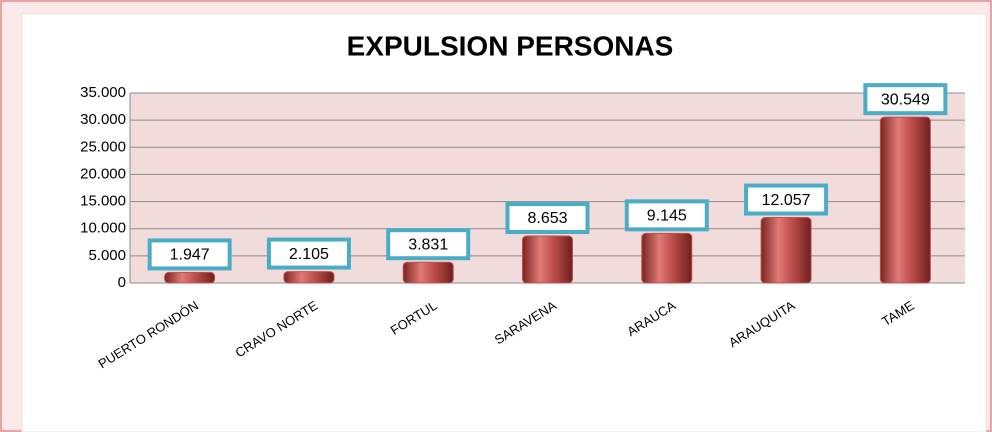 The width and height of the screenshot is (992, 432). What do you see at coordinates (107, 255) in the screenshot?
I see `y-tick-label: 5.000` at bounding box center [107, 255].